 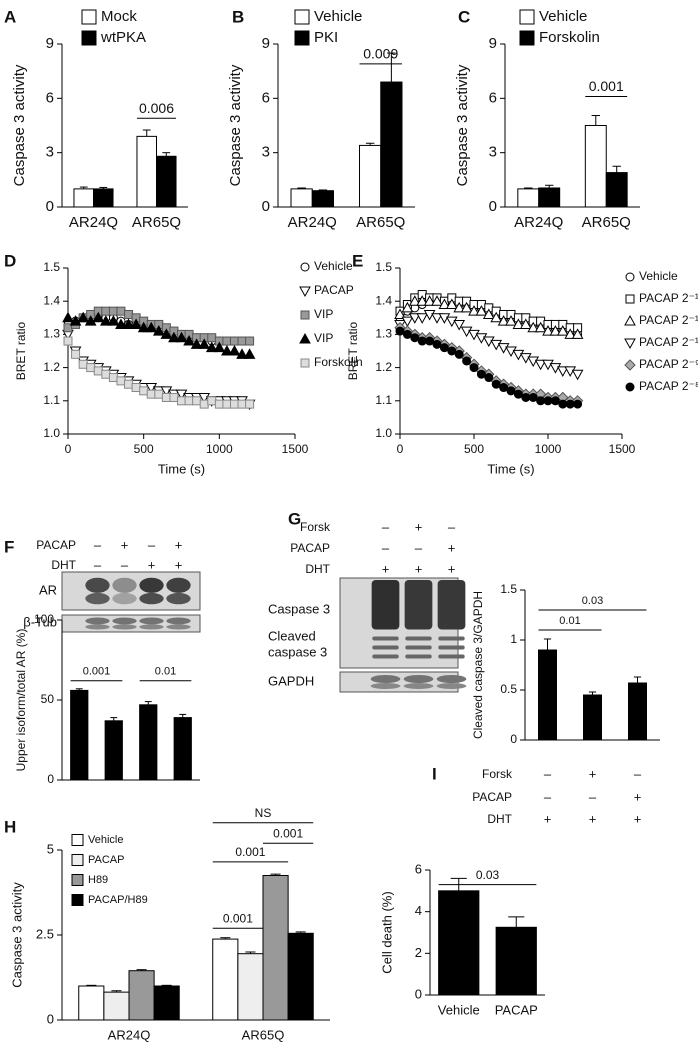 What do you see at coordinates (338, 362) in the screenshot?
I see `legend-label: Forskolin` at bounding box center [338, 362].